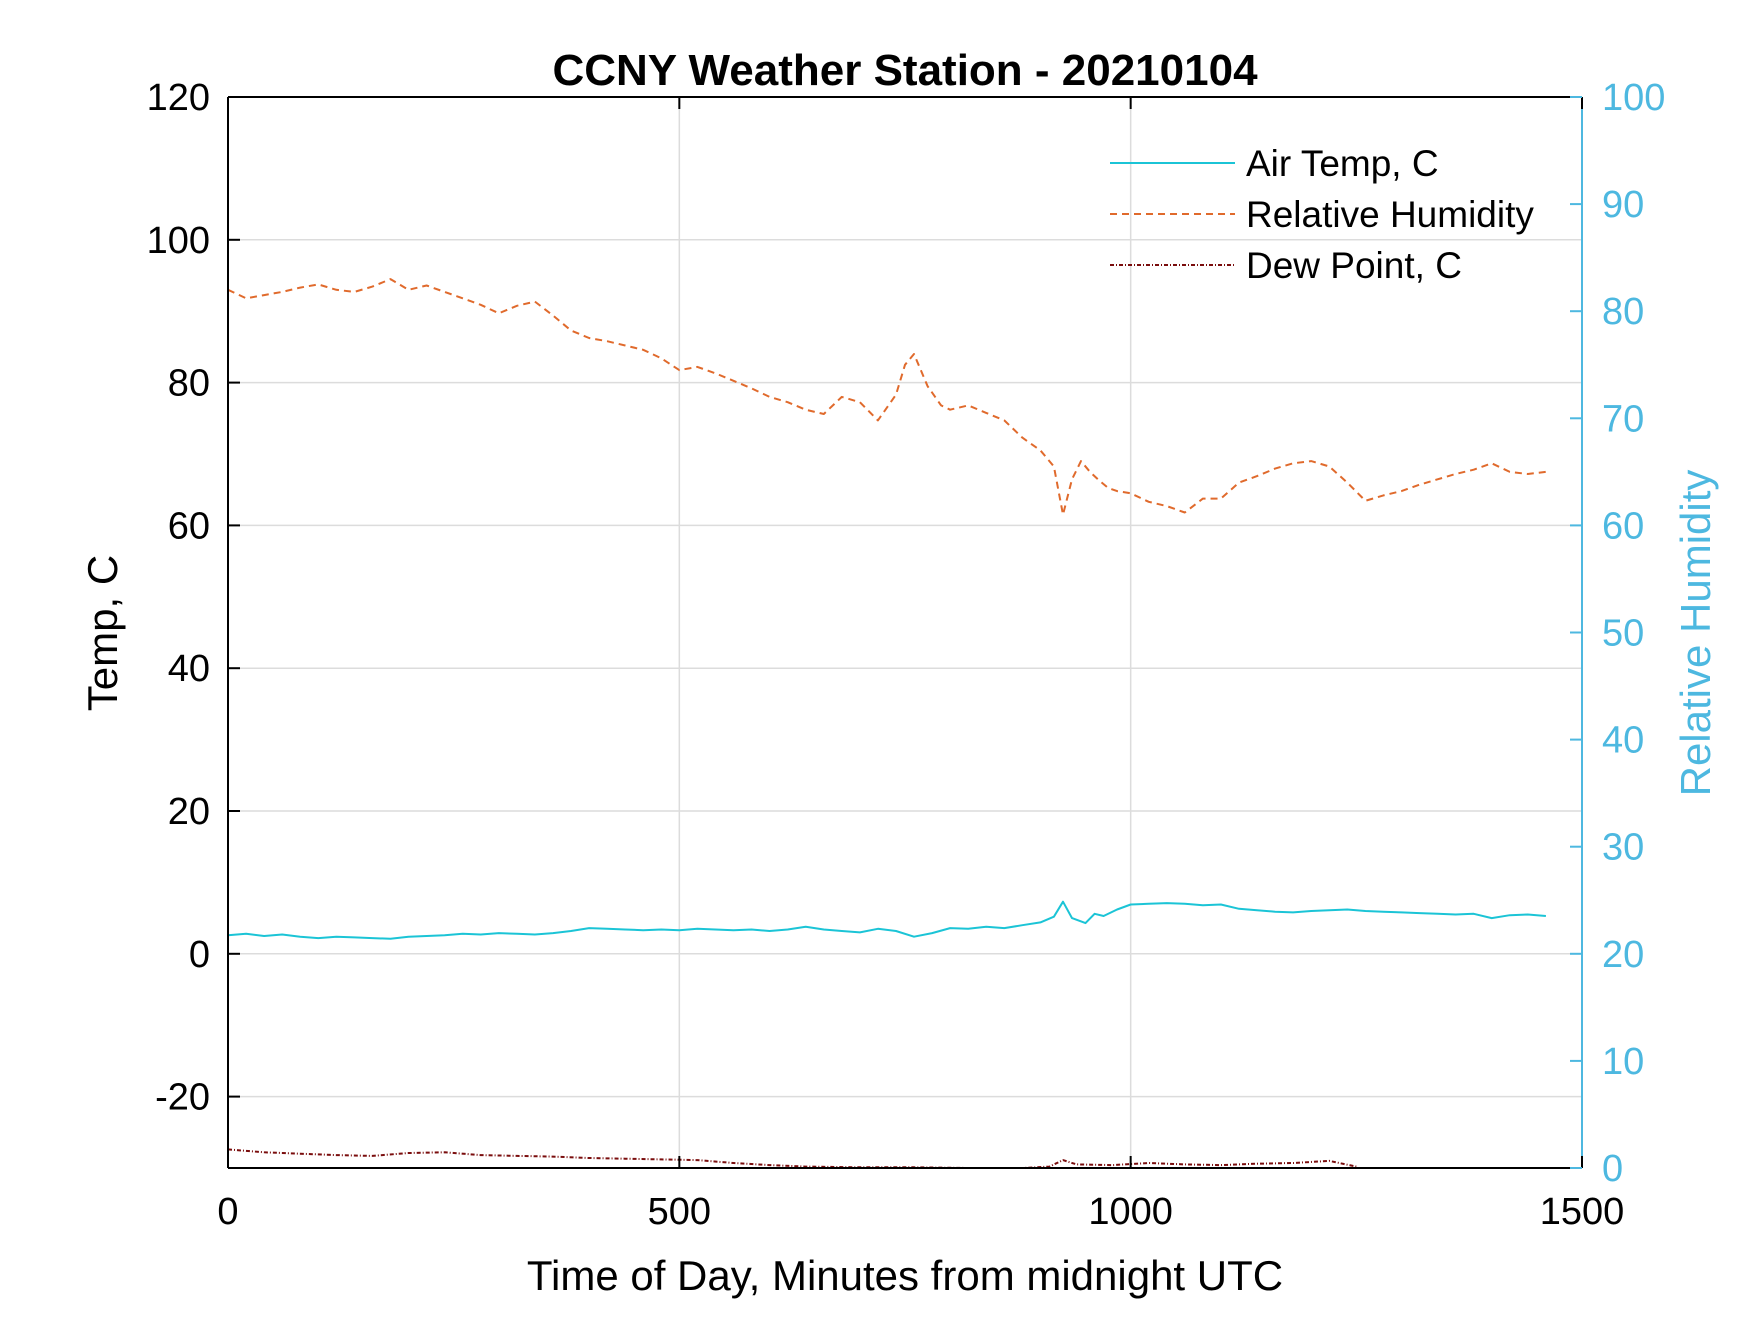  Describe the element at coordinates (178, 98) in the screenshot. I see `y-left-tick-label: 120` at that location.